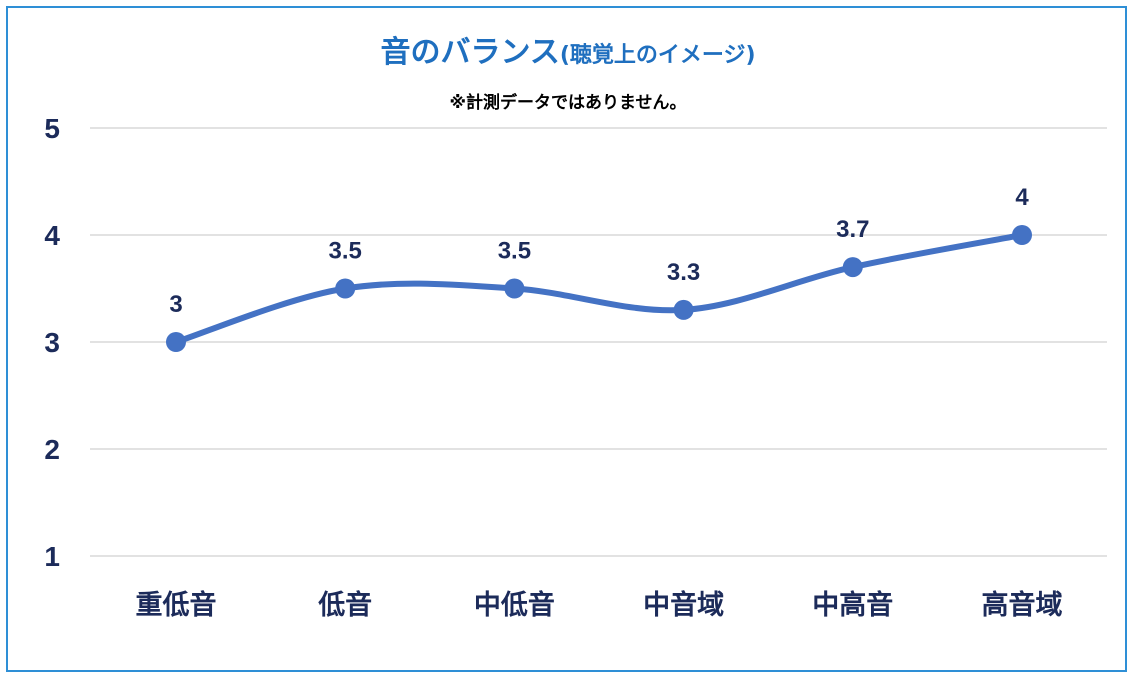 Image resolution: width=1135 pixels, height=678 pixels. What do you see at coordinates (683, 605) in the screenshot?
I see `x-tick-label: 中音域` at bounding box center [683, 605].